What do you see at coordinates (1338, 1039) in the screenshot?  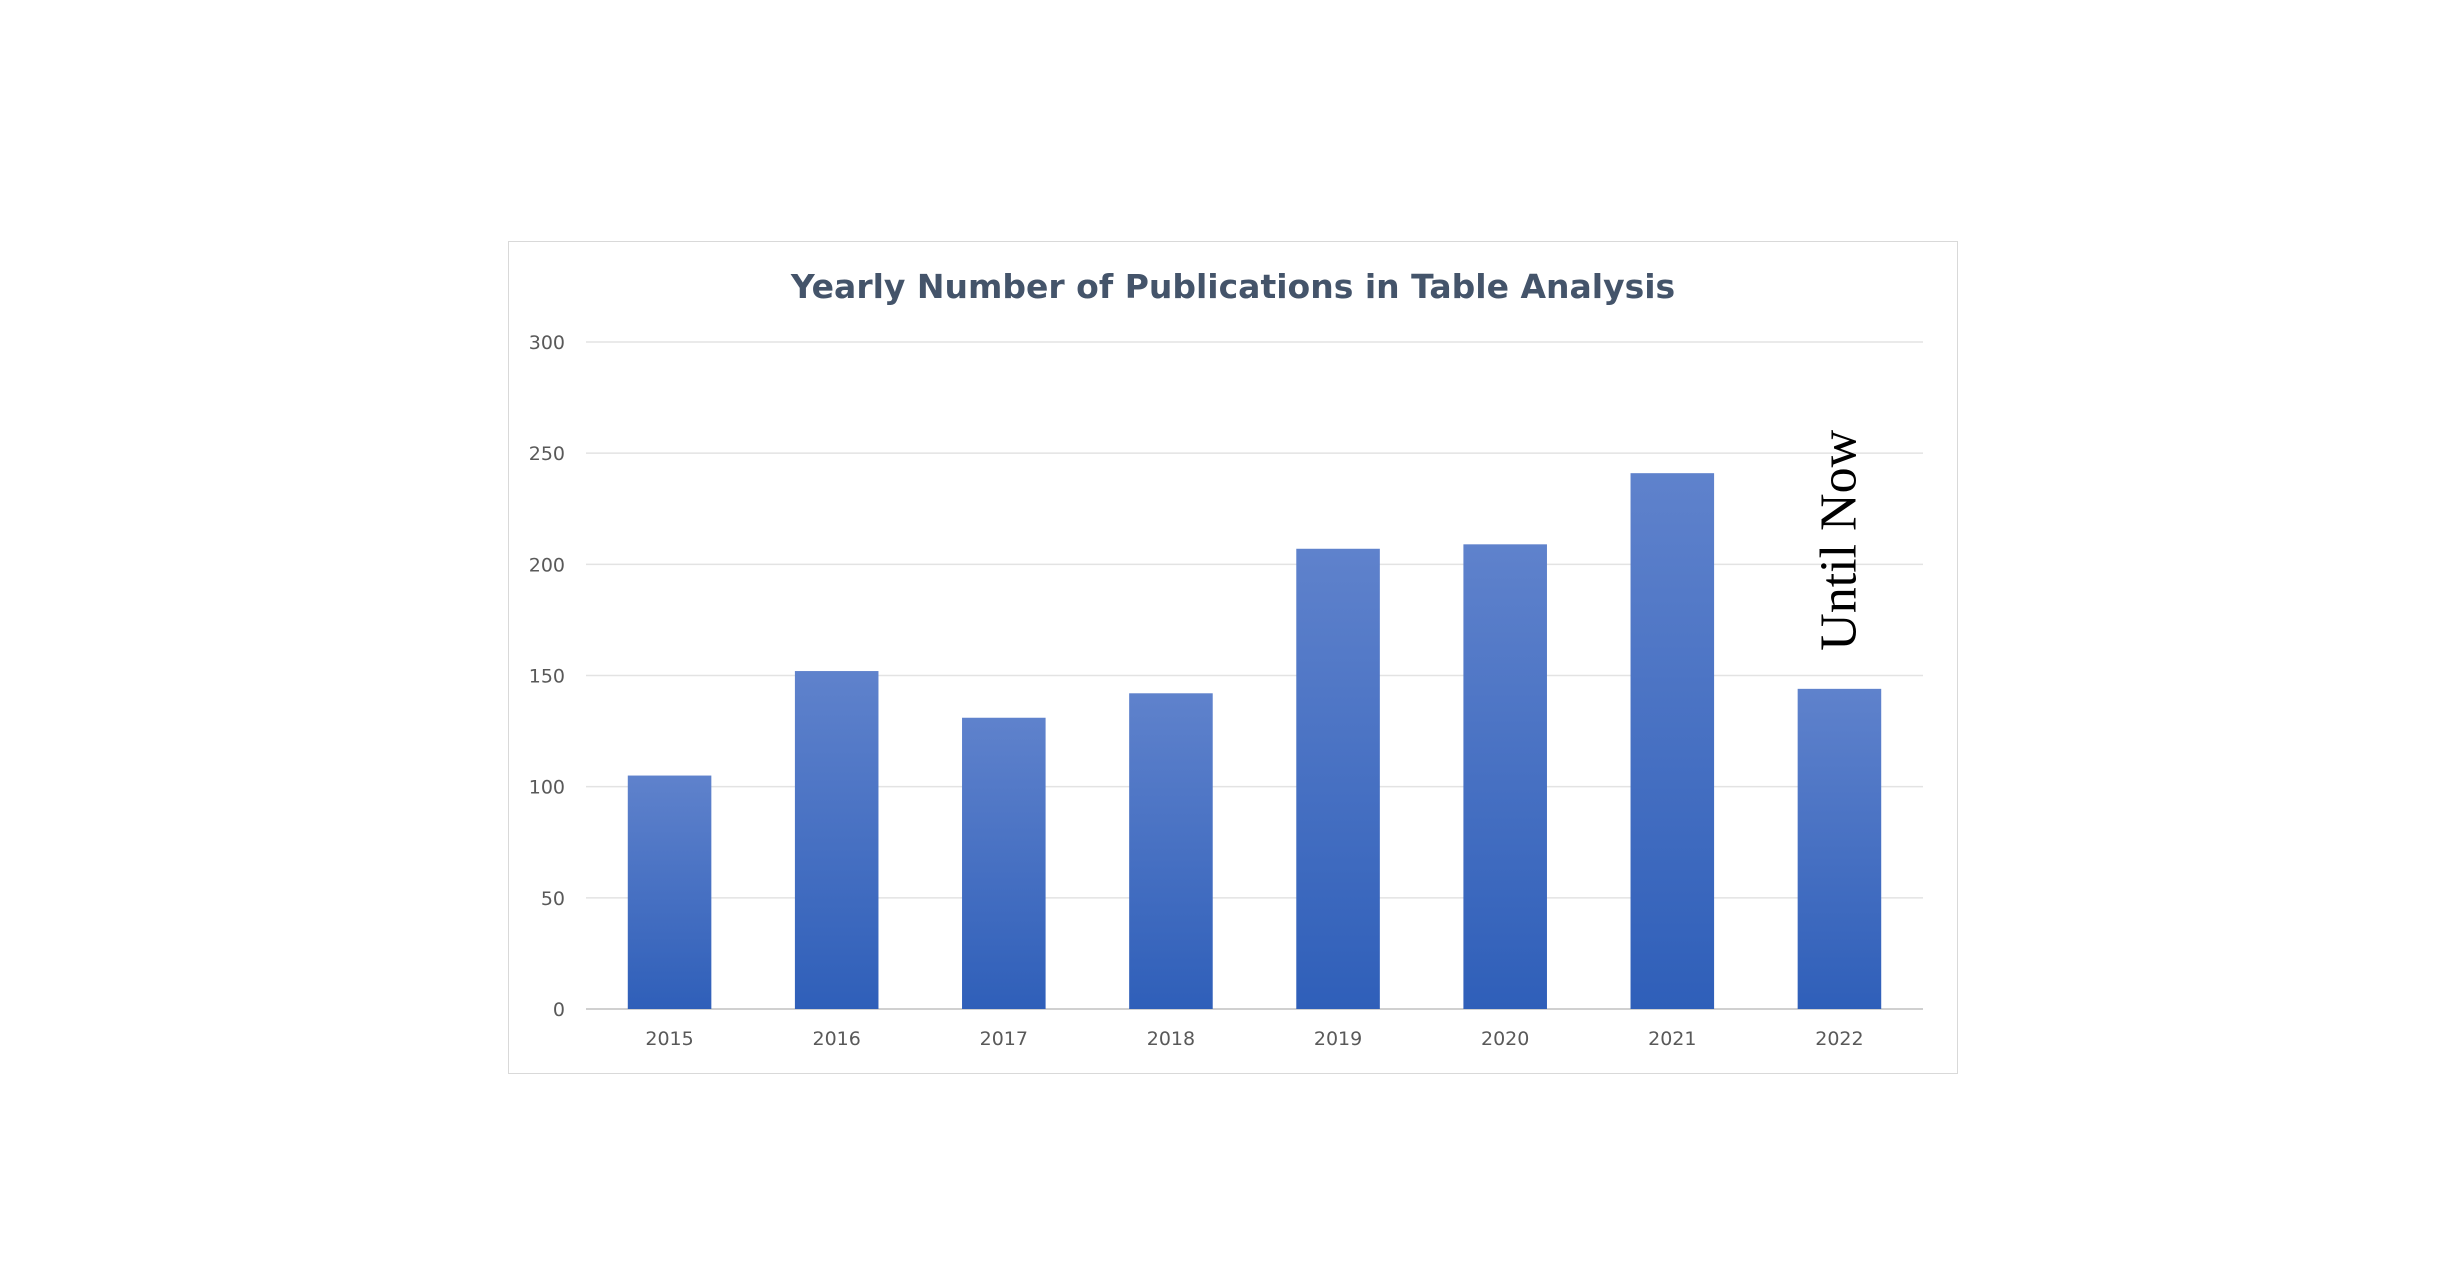 I see `x-tick-label: 2019` at bounding box center [1338, 1039].